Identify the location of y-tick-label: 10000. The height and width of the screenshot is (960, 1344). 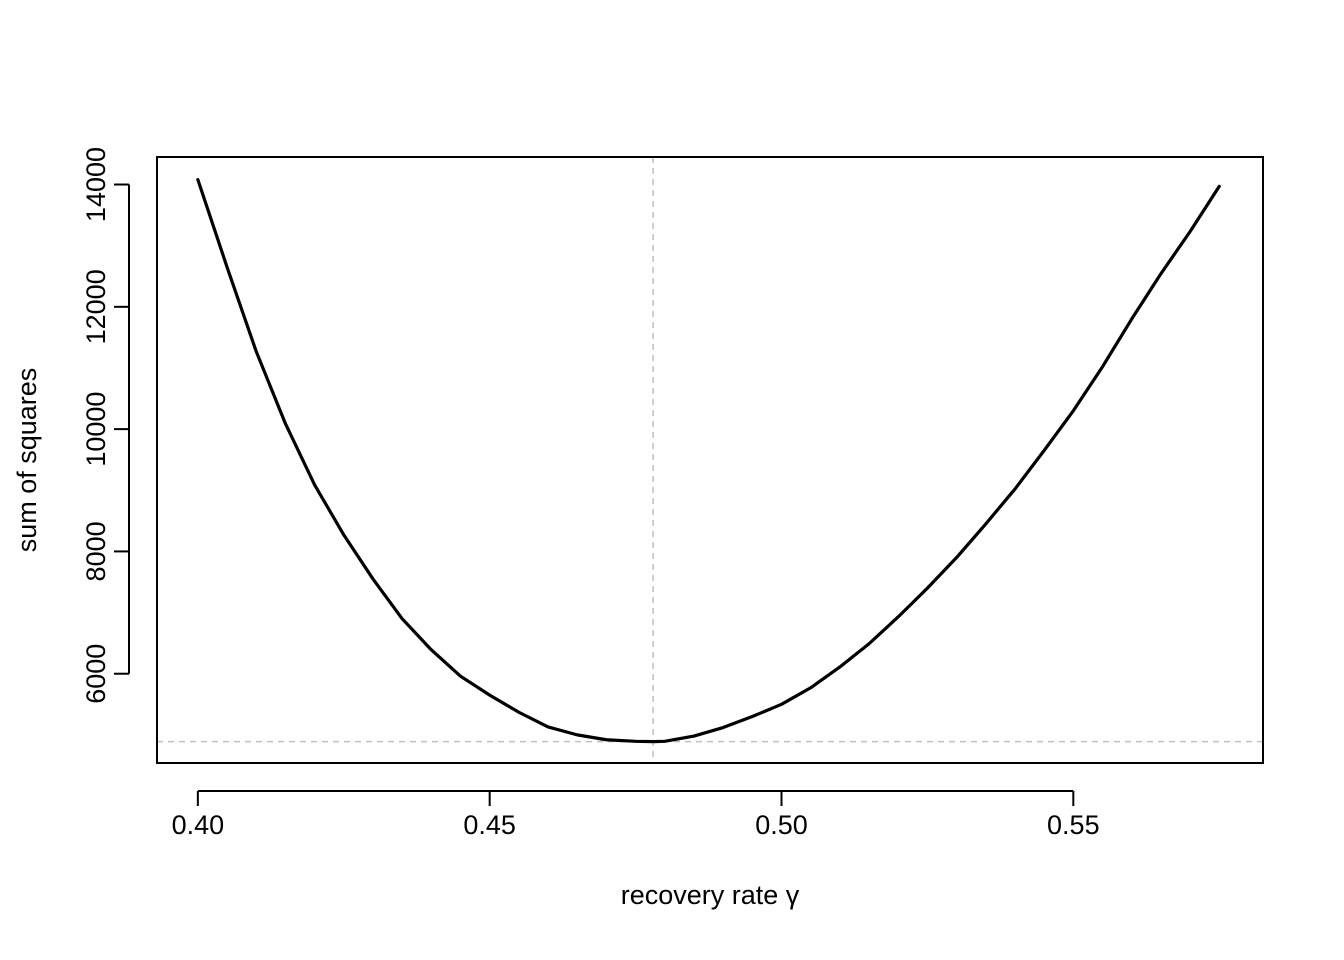
(96, 429).